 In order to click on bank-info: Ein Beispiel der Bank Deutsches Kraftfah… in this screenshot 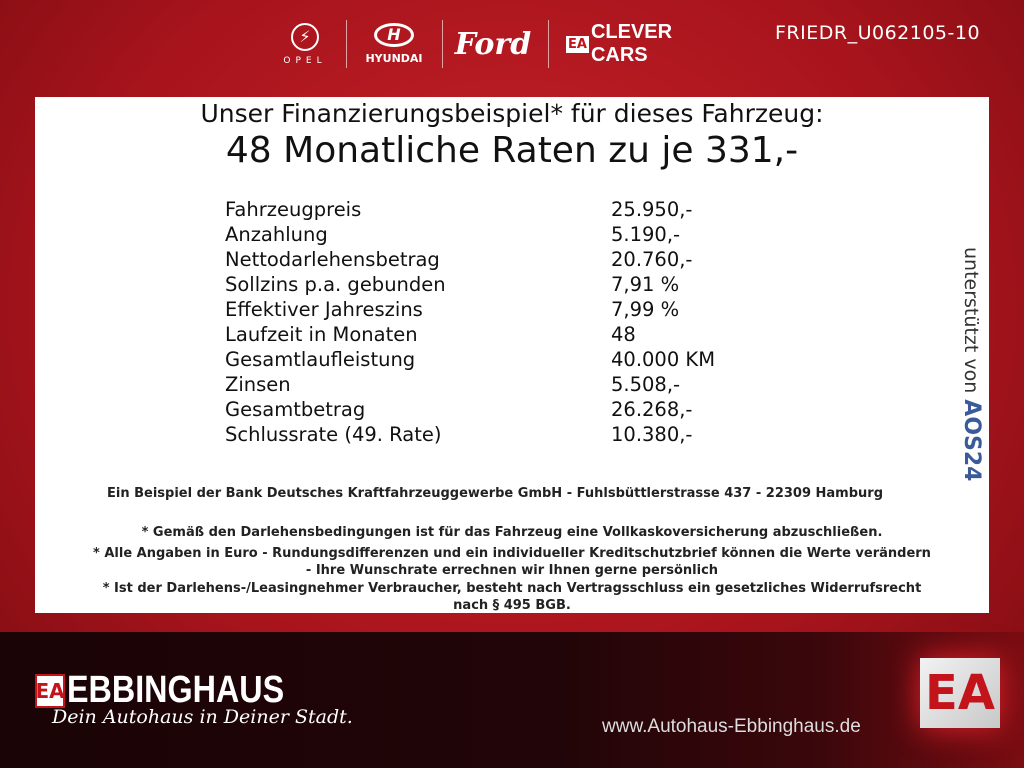, I will do `click(495, 493)`.